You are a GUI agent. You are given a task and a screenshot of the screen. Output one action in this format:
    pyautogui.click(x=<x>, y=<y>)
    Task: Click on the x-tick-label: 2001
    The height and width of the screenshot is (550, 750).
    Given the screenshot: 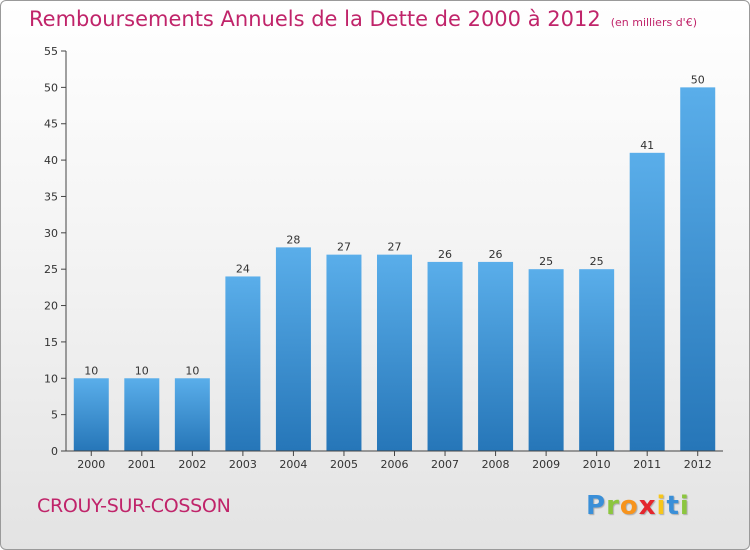 What is the action you would take?
    pyautogui.click(x=142, y=464)
    